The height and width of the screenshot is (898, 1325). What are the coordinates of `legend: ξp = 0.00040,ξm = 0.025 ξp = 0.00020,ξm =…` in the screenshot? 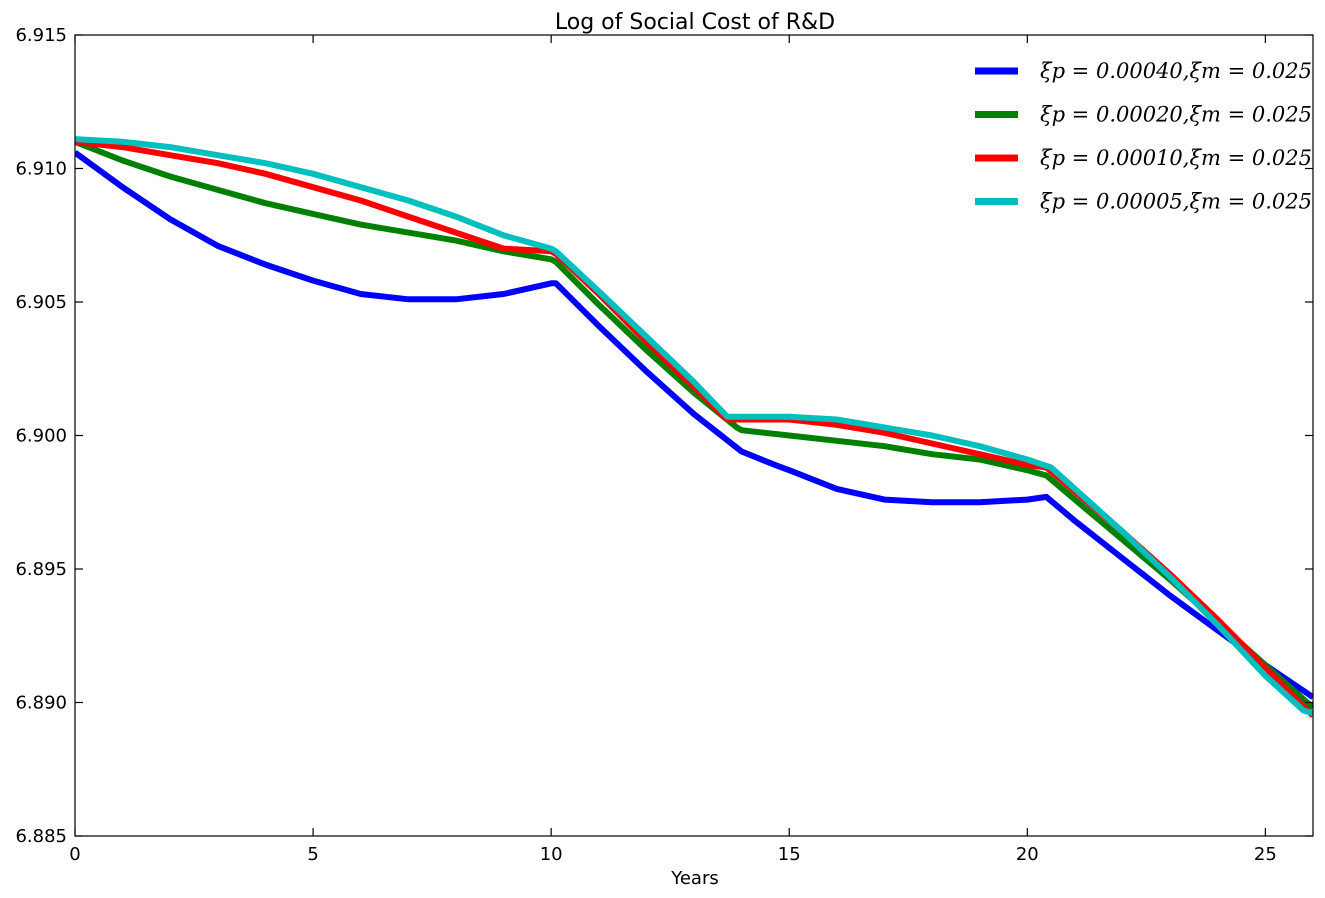 It's located at (1143, 136).